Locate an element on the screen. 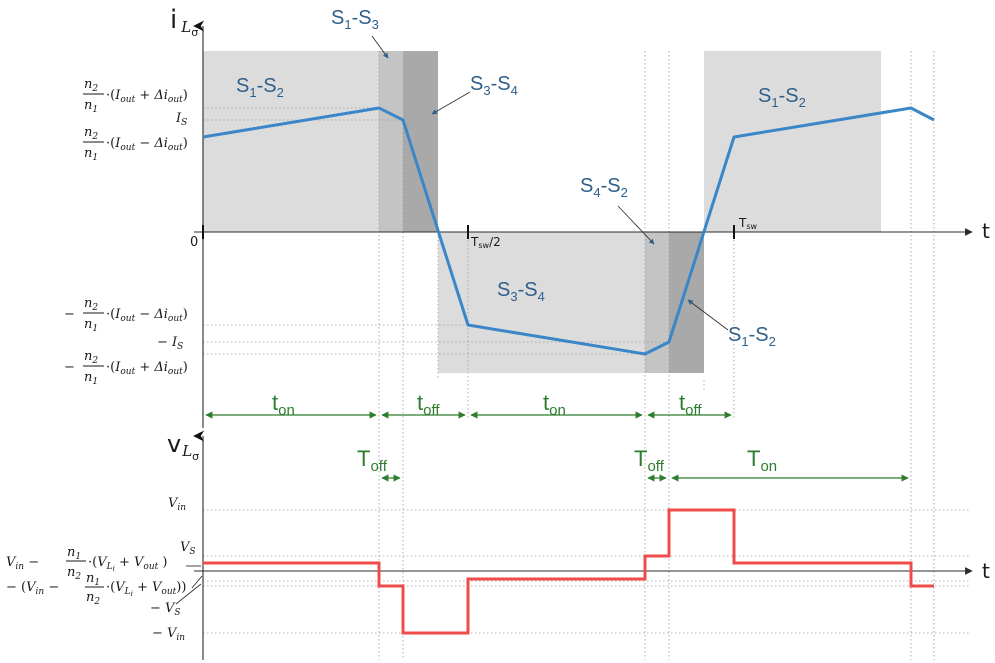 This screenshot has width=995, height=663. voltage-level-neg-vin: − Vin is located at coordinates (168, 634).